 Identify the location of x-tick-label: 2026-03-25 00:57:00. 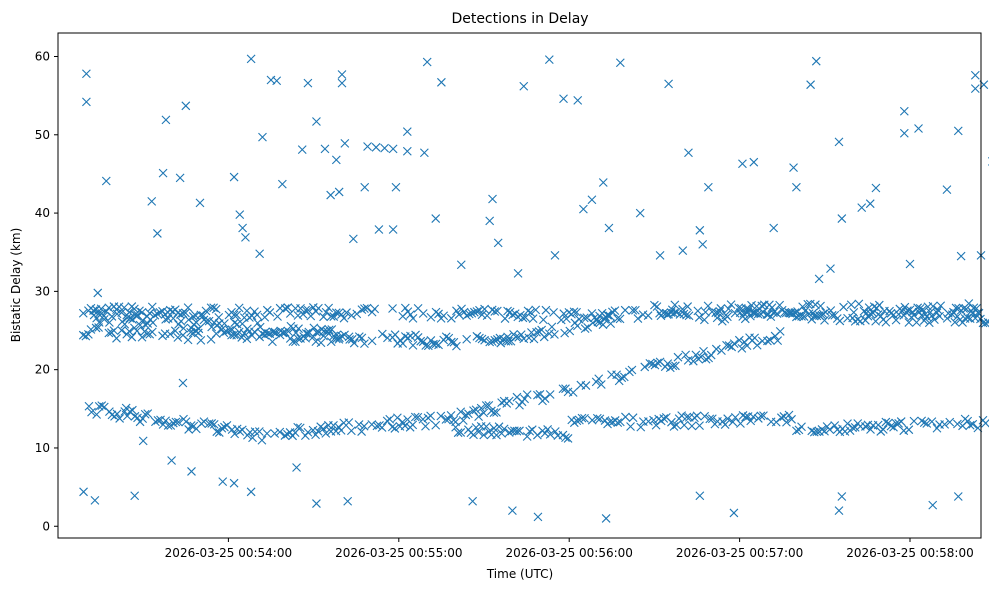
(739, 553).